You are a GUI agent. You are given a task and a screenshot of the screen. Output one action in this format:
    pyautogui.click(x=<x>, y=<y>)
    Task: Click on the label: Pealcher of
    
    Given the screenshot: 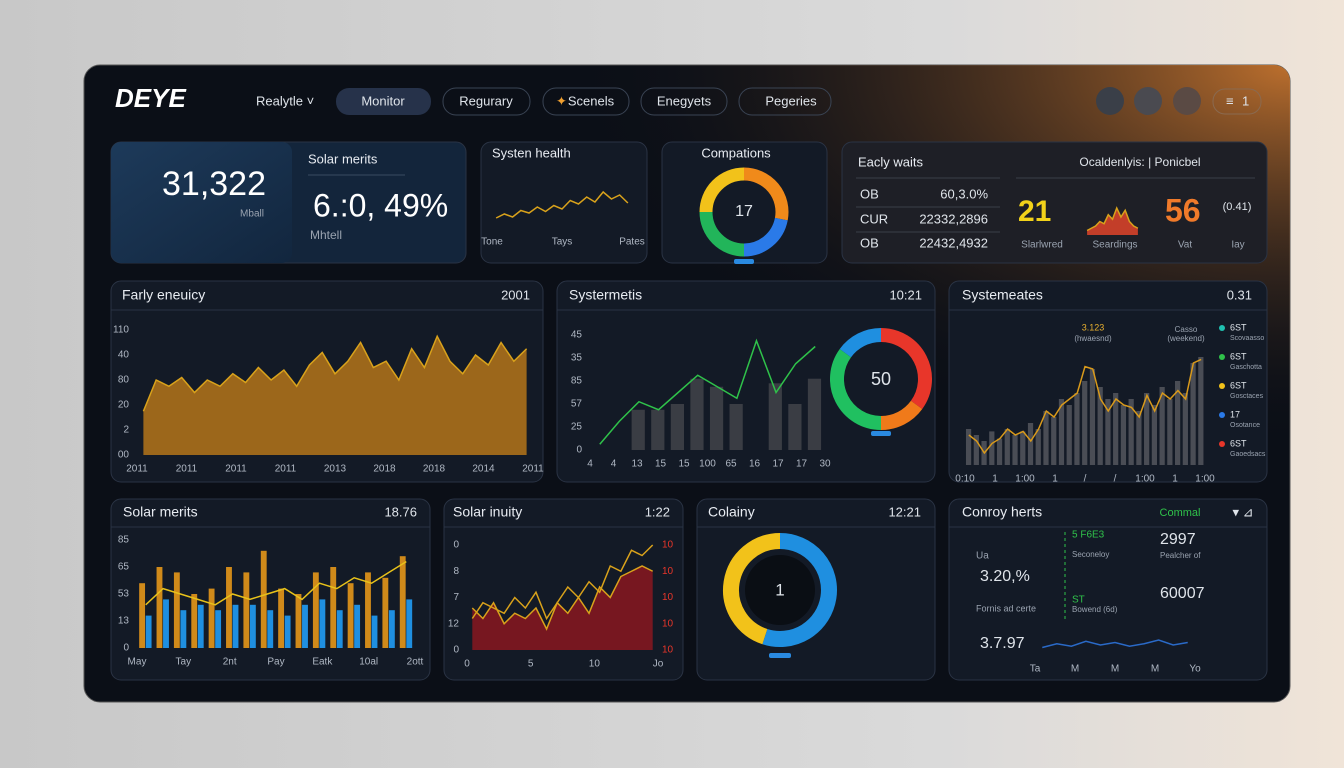 What is the action you would take?
    pyautogui.click(x=1180, y=555)
    